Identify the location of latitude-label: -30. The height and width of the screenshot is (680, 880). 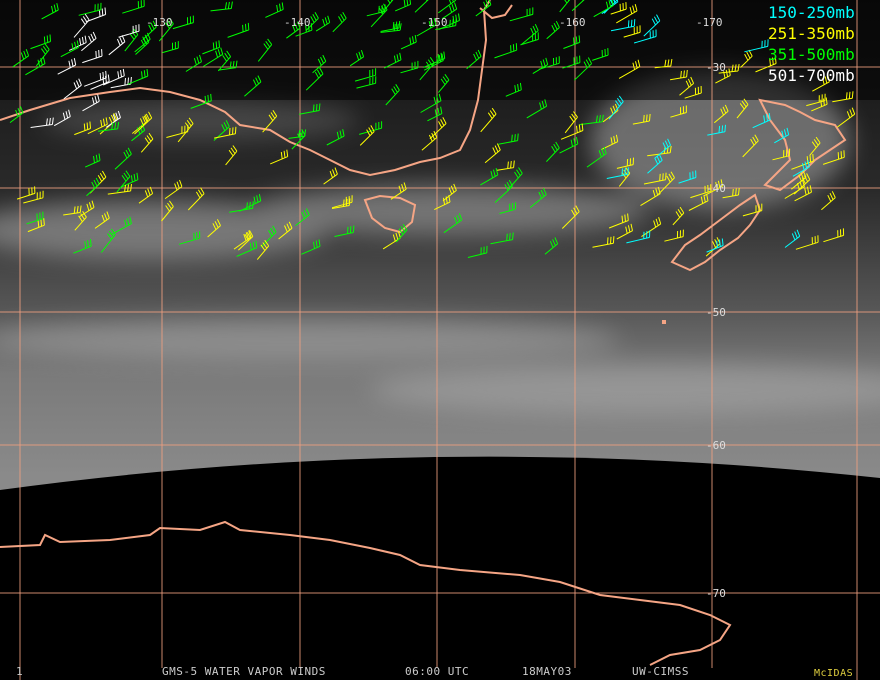
(716, 67).